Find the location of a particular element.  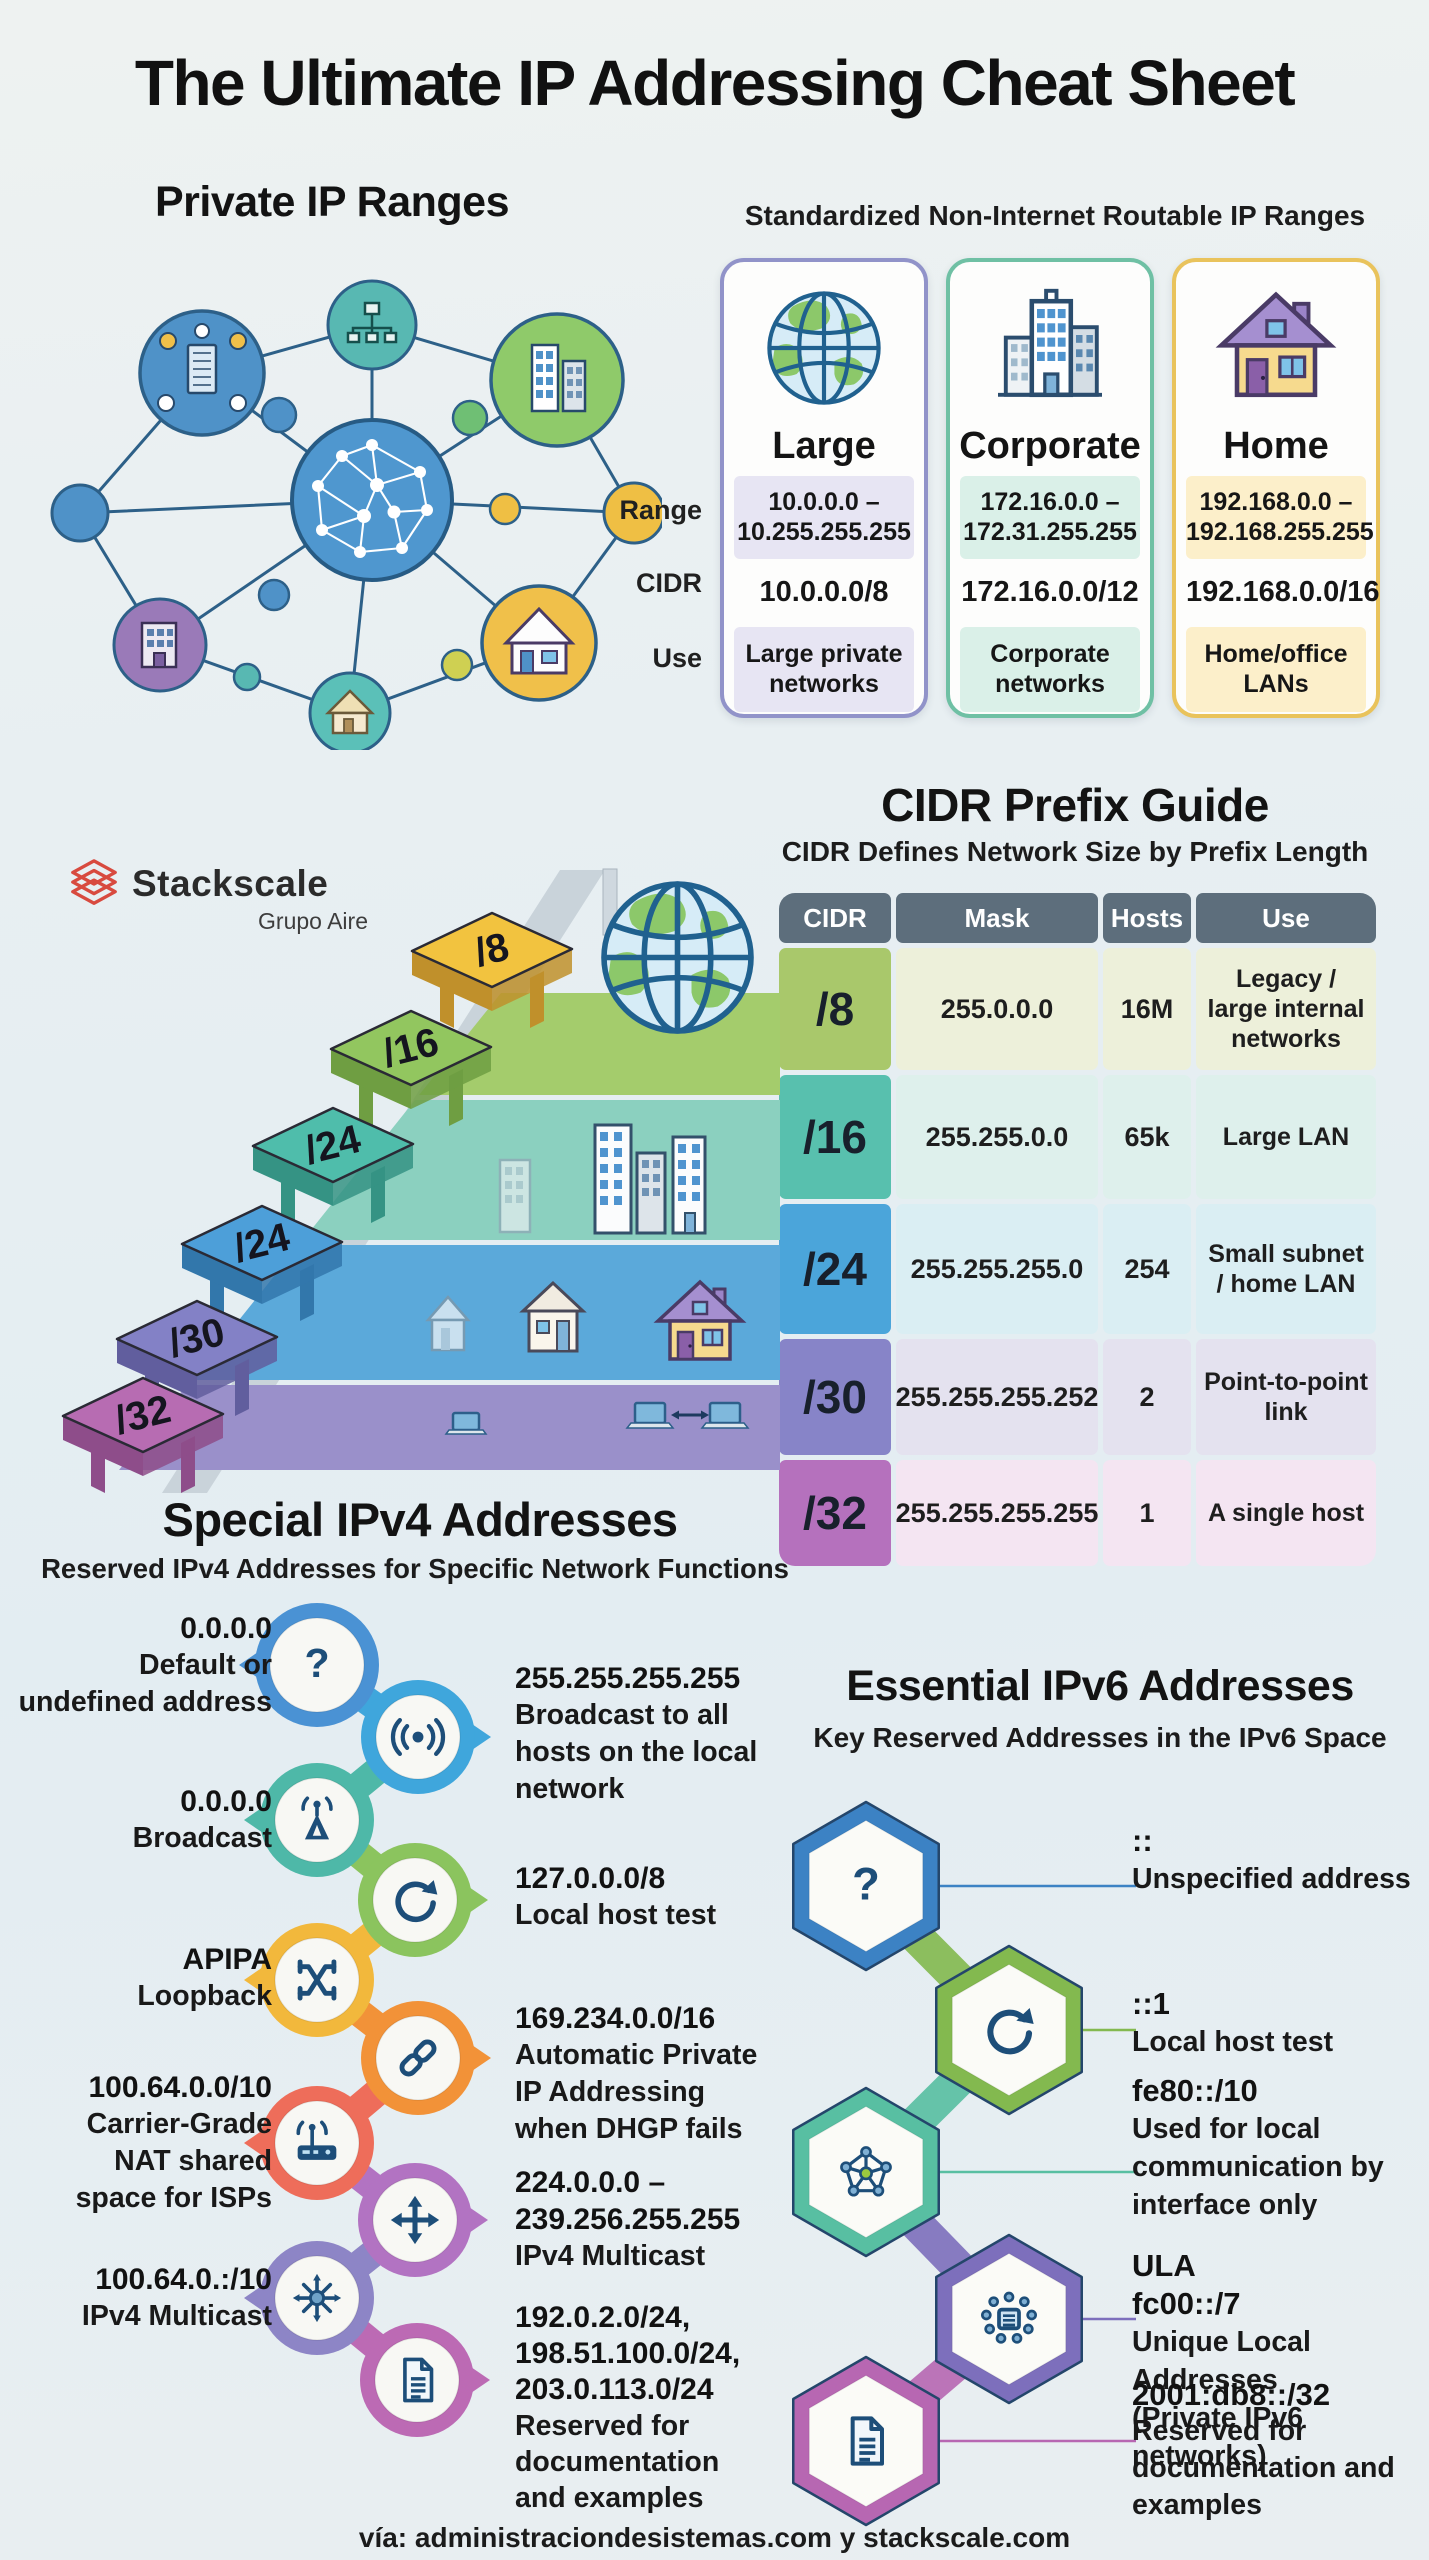

ipv4-label-line: Broadcast is located at coordinates (202, 1838).